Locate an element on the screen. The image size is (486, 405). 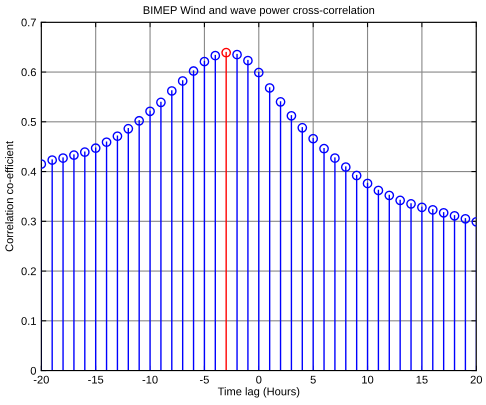
y-axis-title: Correlation co-efficient is located at coordinates (9, 196).